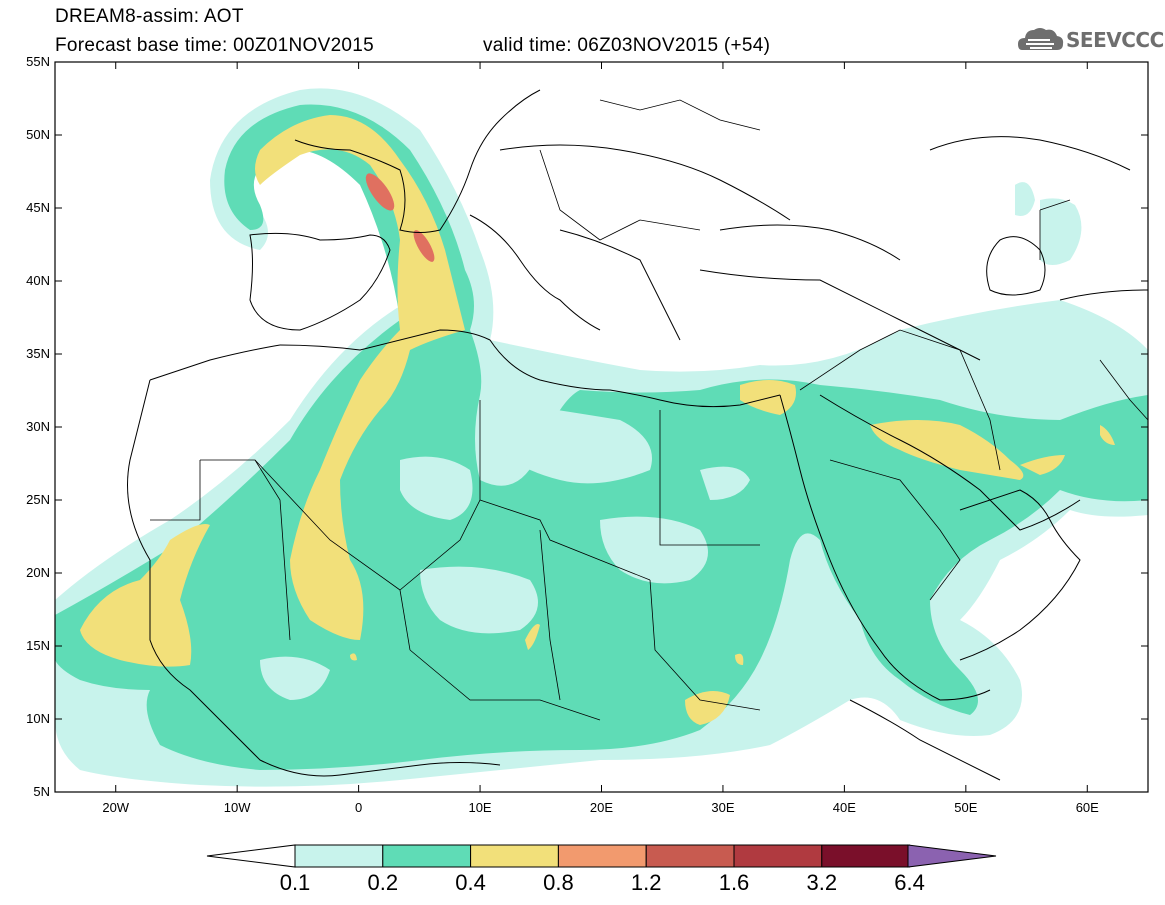  I want to click on lon-label: 60E, so click(1087, 807).